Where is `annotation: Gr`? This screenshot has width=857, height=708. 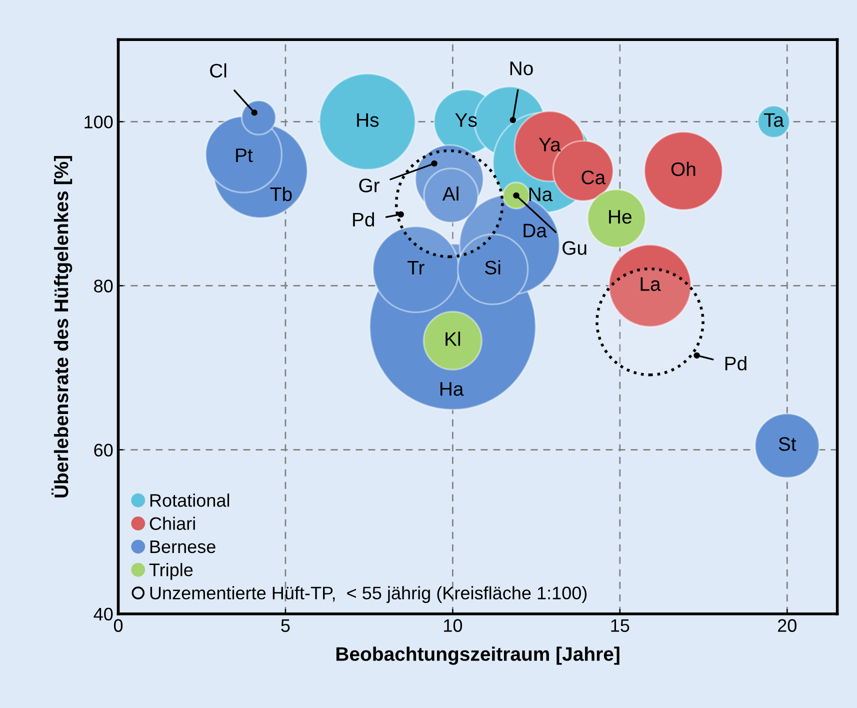 annotation: Gr is located at coordinates (369, 185).